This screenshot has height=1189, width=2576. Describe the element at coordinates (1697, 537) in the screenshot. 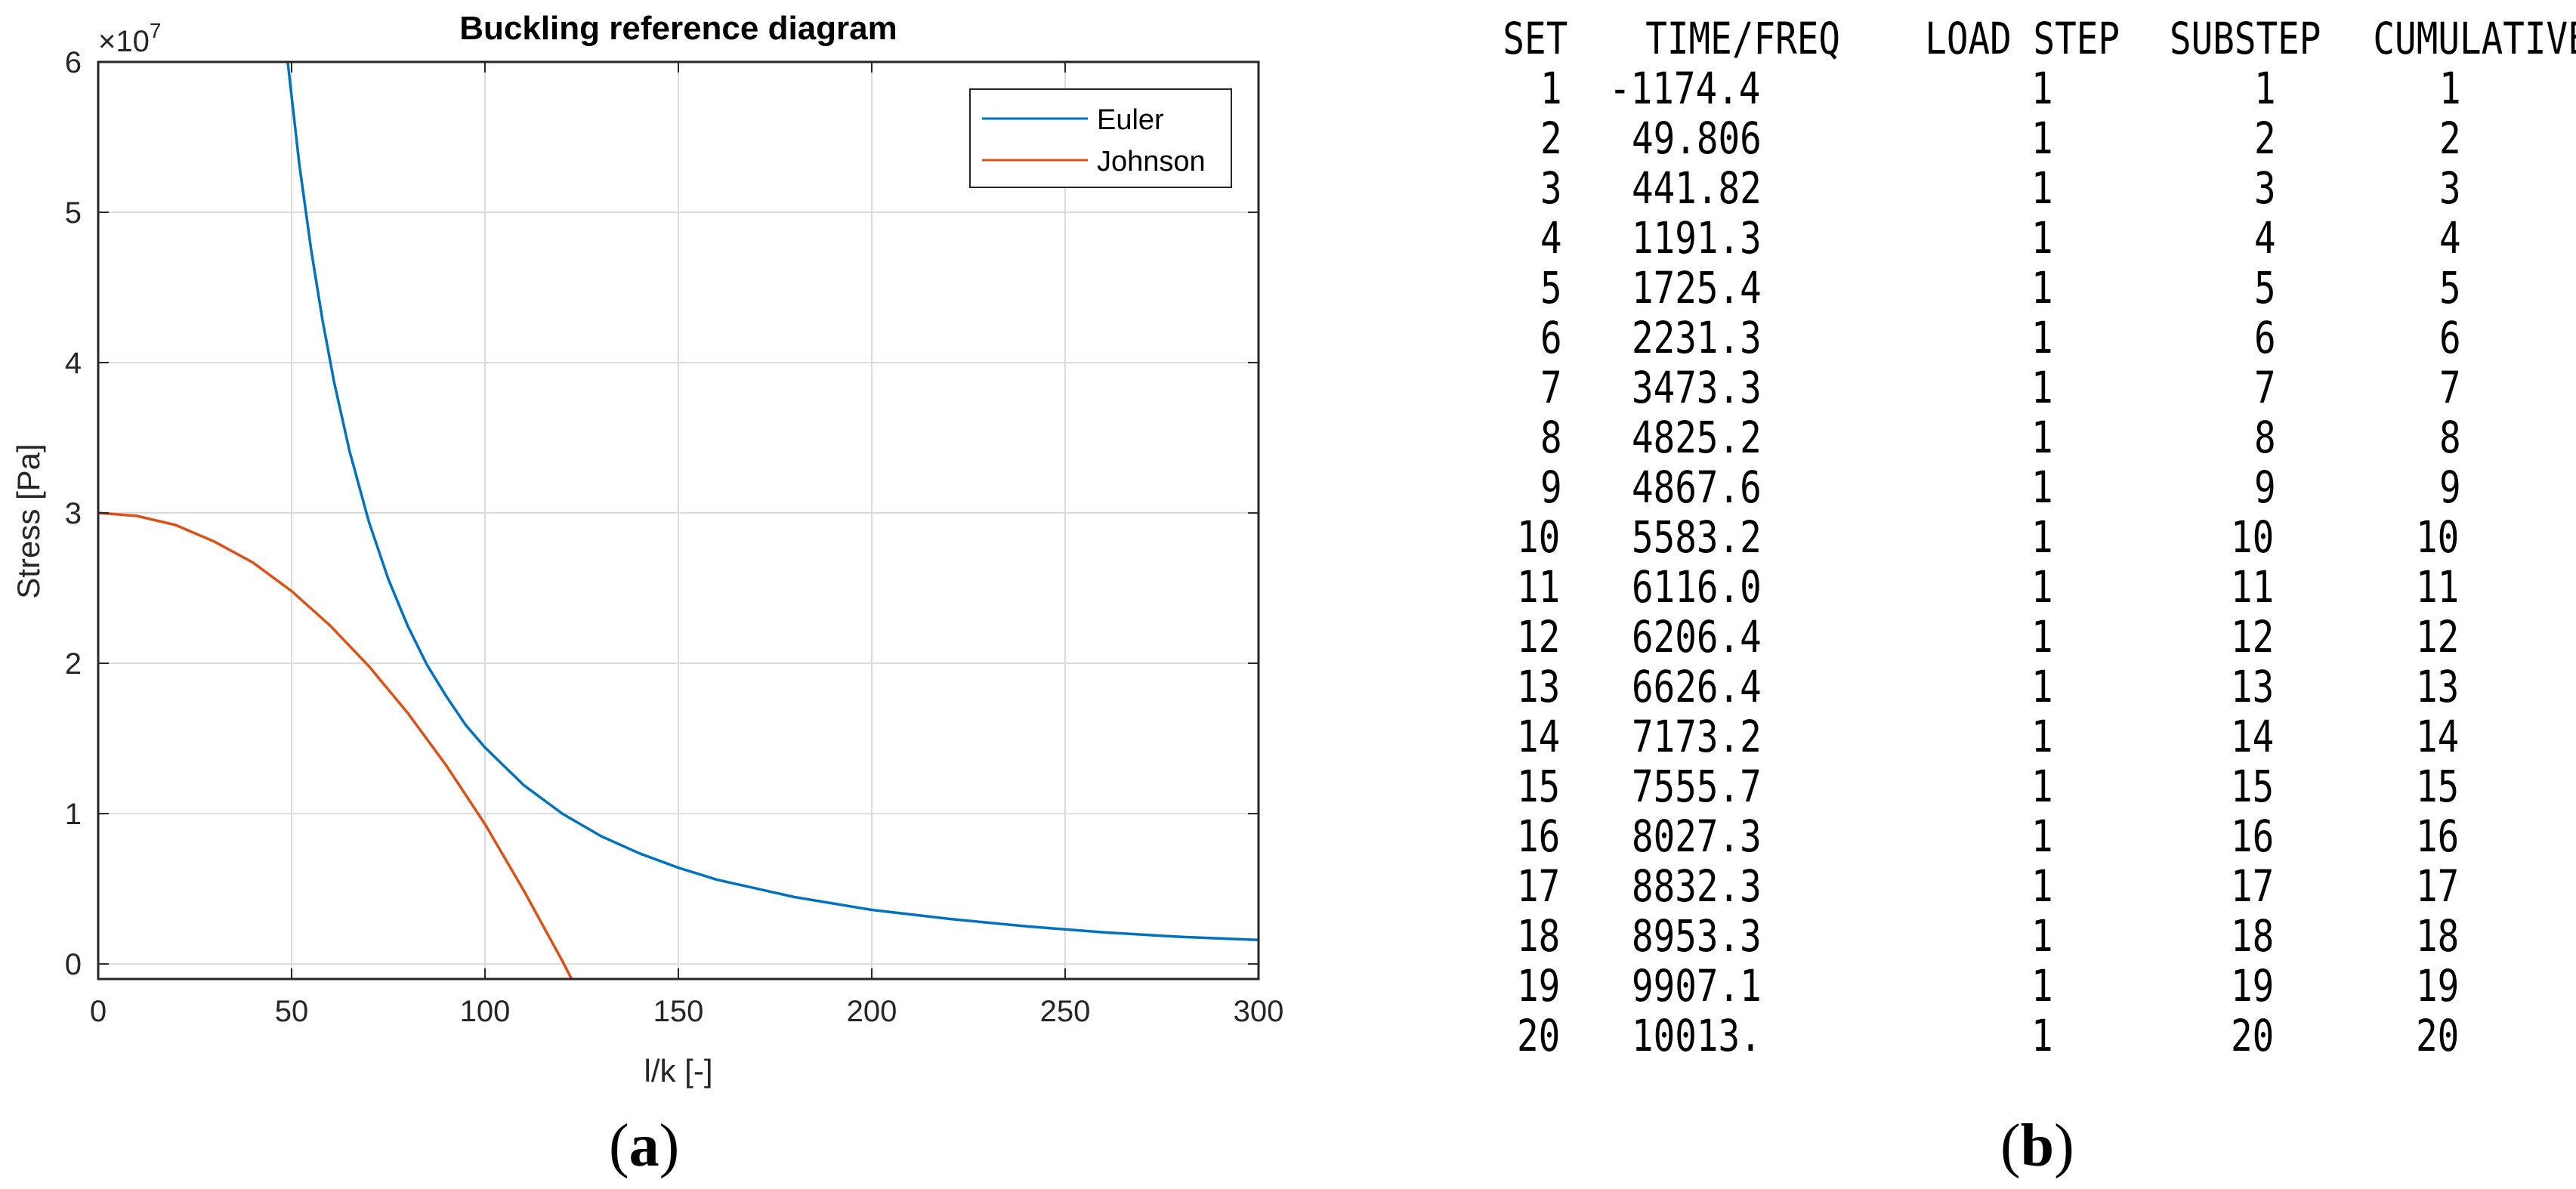

I see `cell-time-freq: 5583.2` at that location.